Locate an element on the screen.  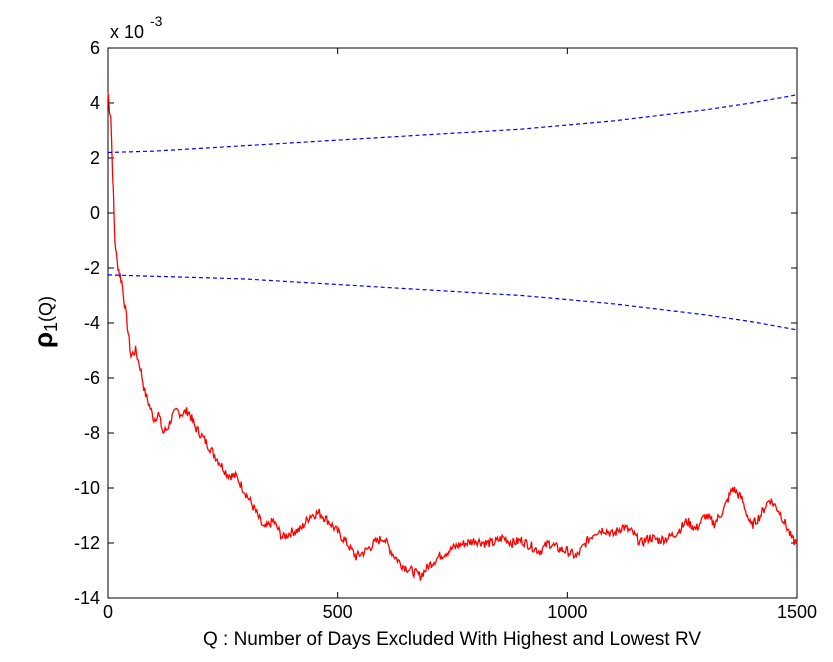
series-line-upper-band is located at coordinates (452, 124).